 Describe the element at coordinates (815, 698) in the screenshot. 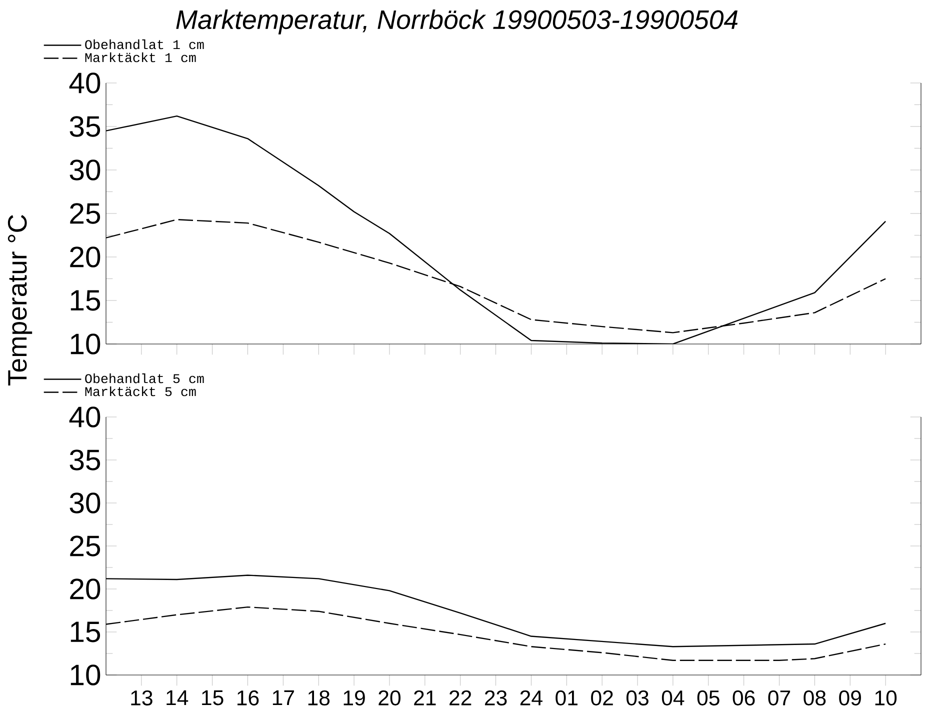

I see `x-tick-label: 08` at that location.